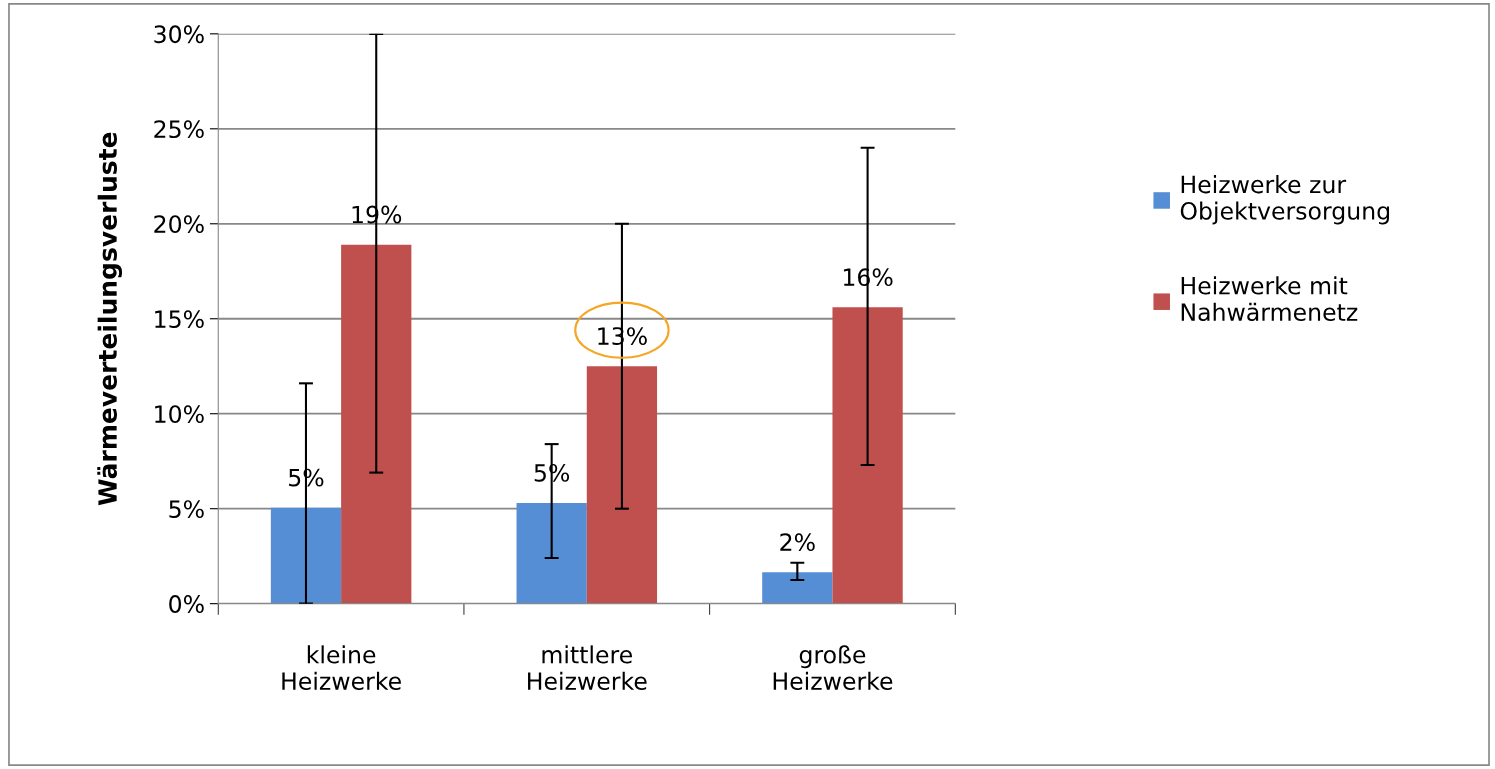  I want to click on y-tick-label: 5%, so click(186, 509).